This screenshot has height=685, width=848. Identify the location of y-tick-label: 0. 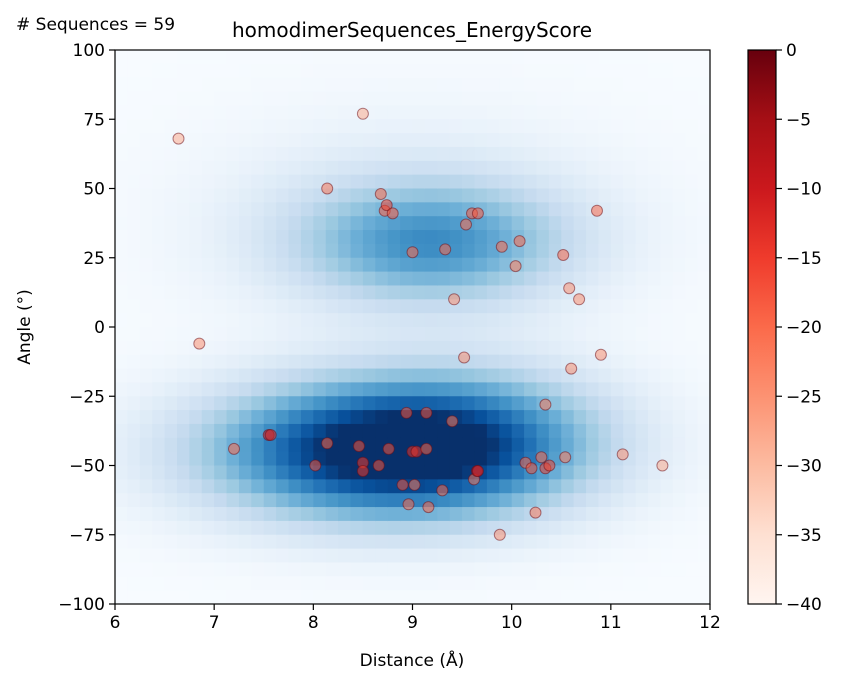
(99, 328).